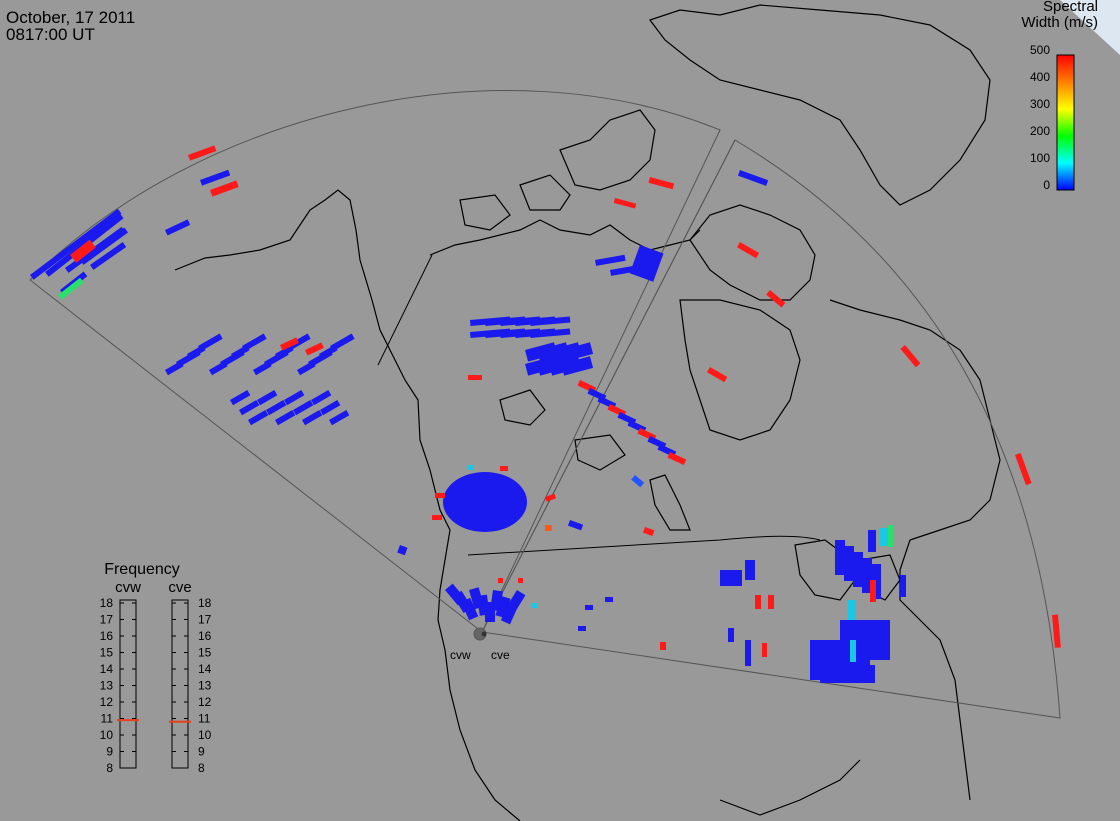 The height and width of the screenshot is (821, 1120). I want to click on timestamp: October, 17 2011 0817:00 UT, so click(70, 26).